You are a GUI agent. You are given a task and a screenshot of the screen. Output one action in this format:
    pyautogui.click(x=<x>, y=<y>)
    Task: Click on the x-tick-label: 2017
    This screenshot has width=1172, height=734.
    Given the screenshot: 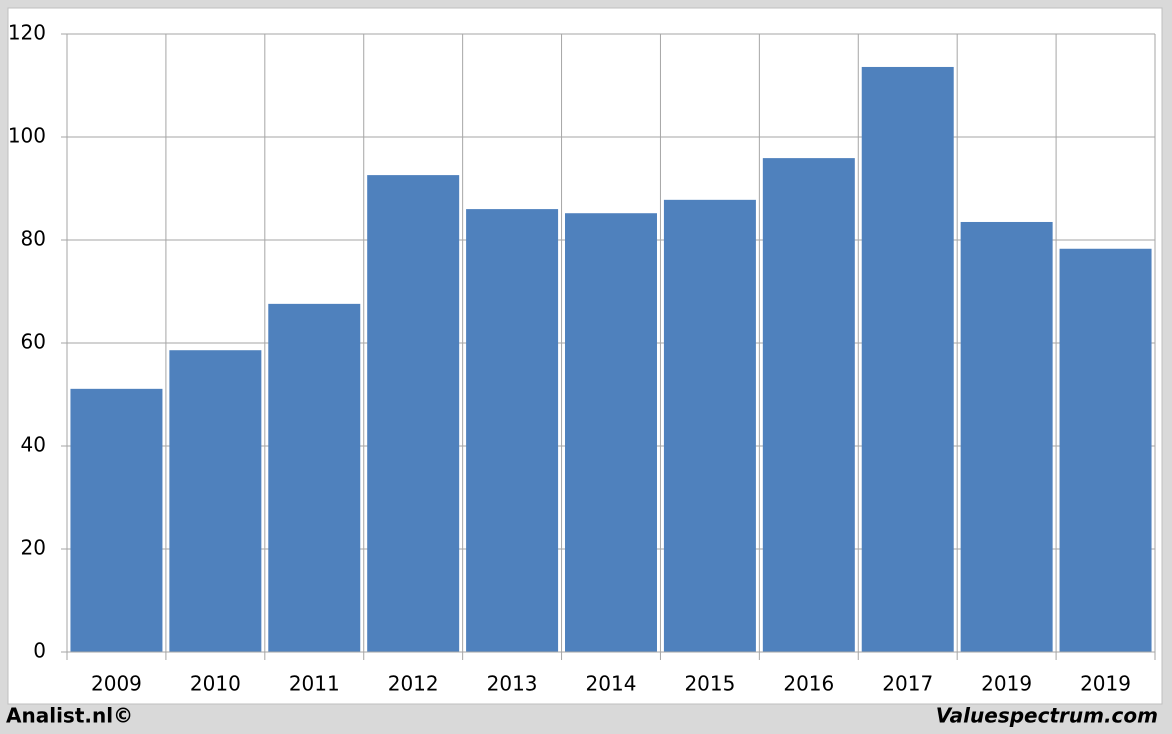 What is the action you would take?
    pyautogui.click(x=907, y=684)
    